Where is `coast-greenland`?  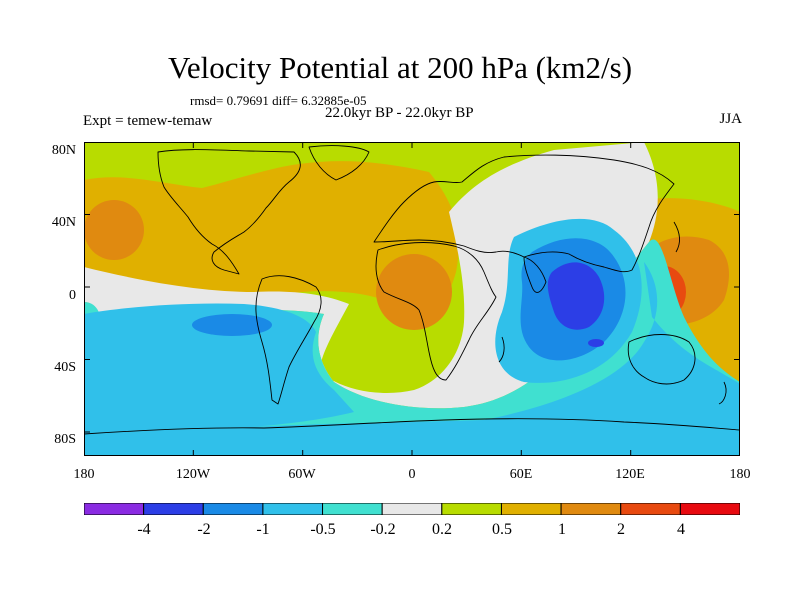
coast-greenland is located at coordinates (339, 163).